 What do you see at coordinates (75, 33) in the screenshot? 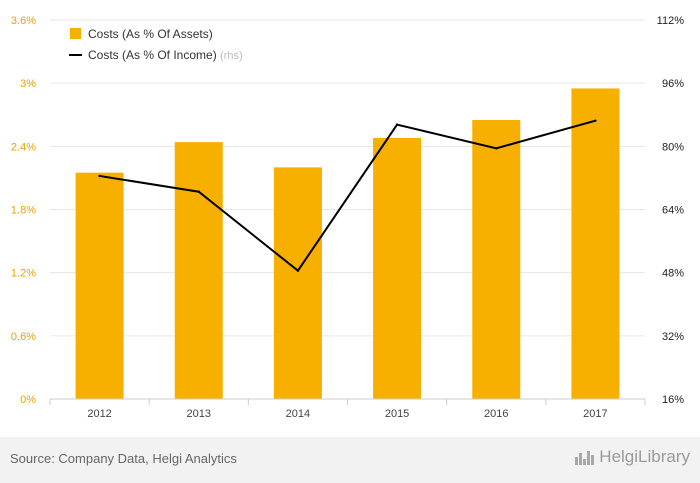
I see `legend-bar-swatch` at bounding box center [75, 33].